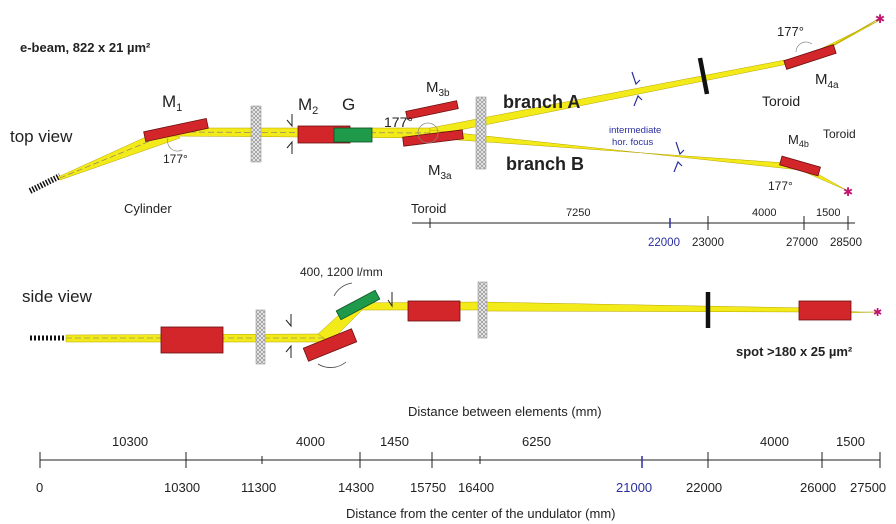 This screenshot has width=896, height=524. I want to click on exit-slit-a, so click(703, 76).